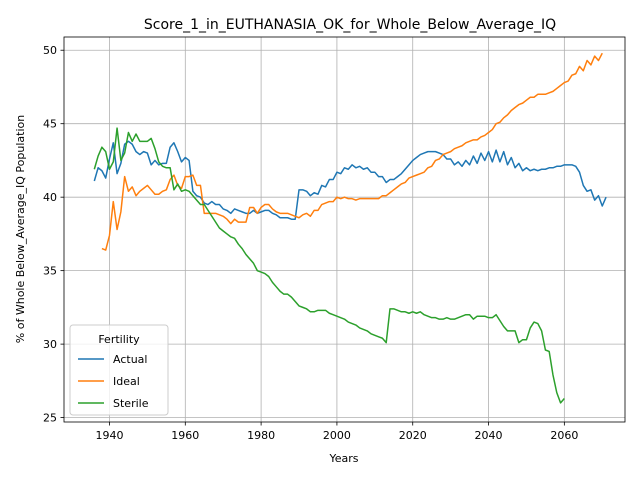  I want to click on x-tick-label: 2060, so click(564, 435).